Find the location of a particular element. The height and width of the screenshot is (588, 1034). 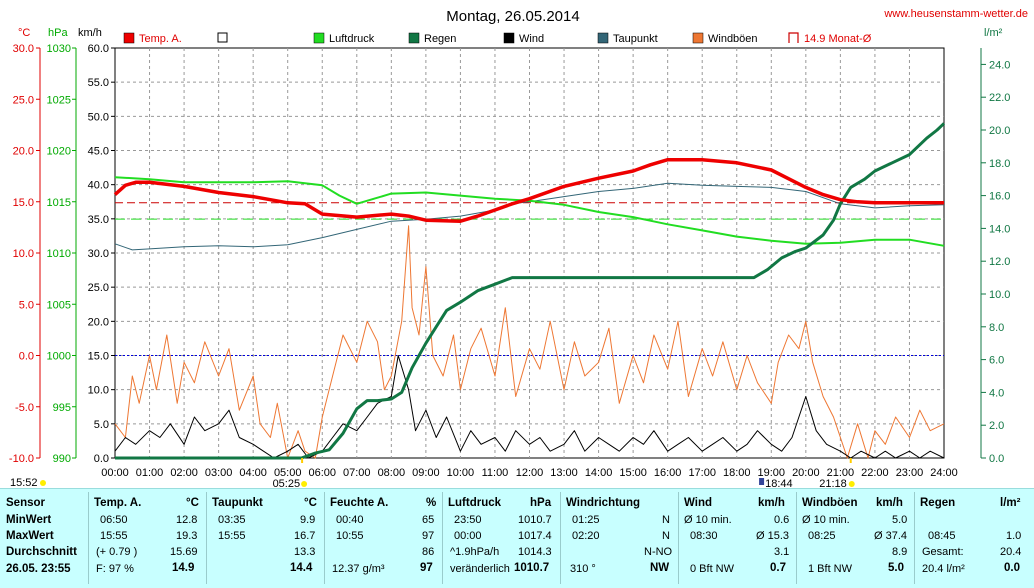

x-tick-label: 24:00 is located at coordinates (944, 473).